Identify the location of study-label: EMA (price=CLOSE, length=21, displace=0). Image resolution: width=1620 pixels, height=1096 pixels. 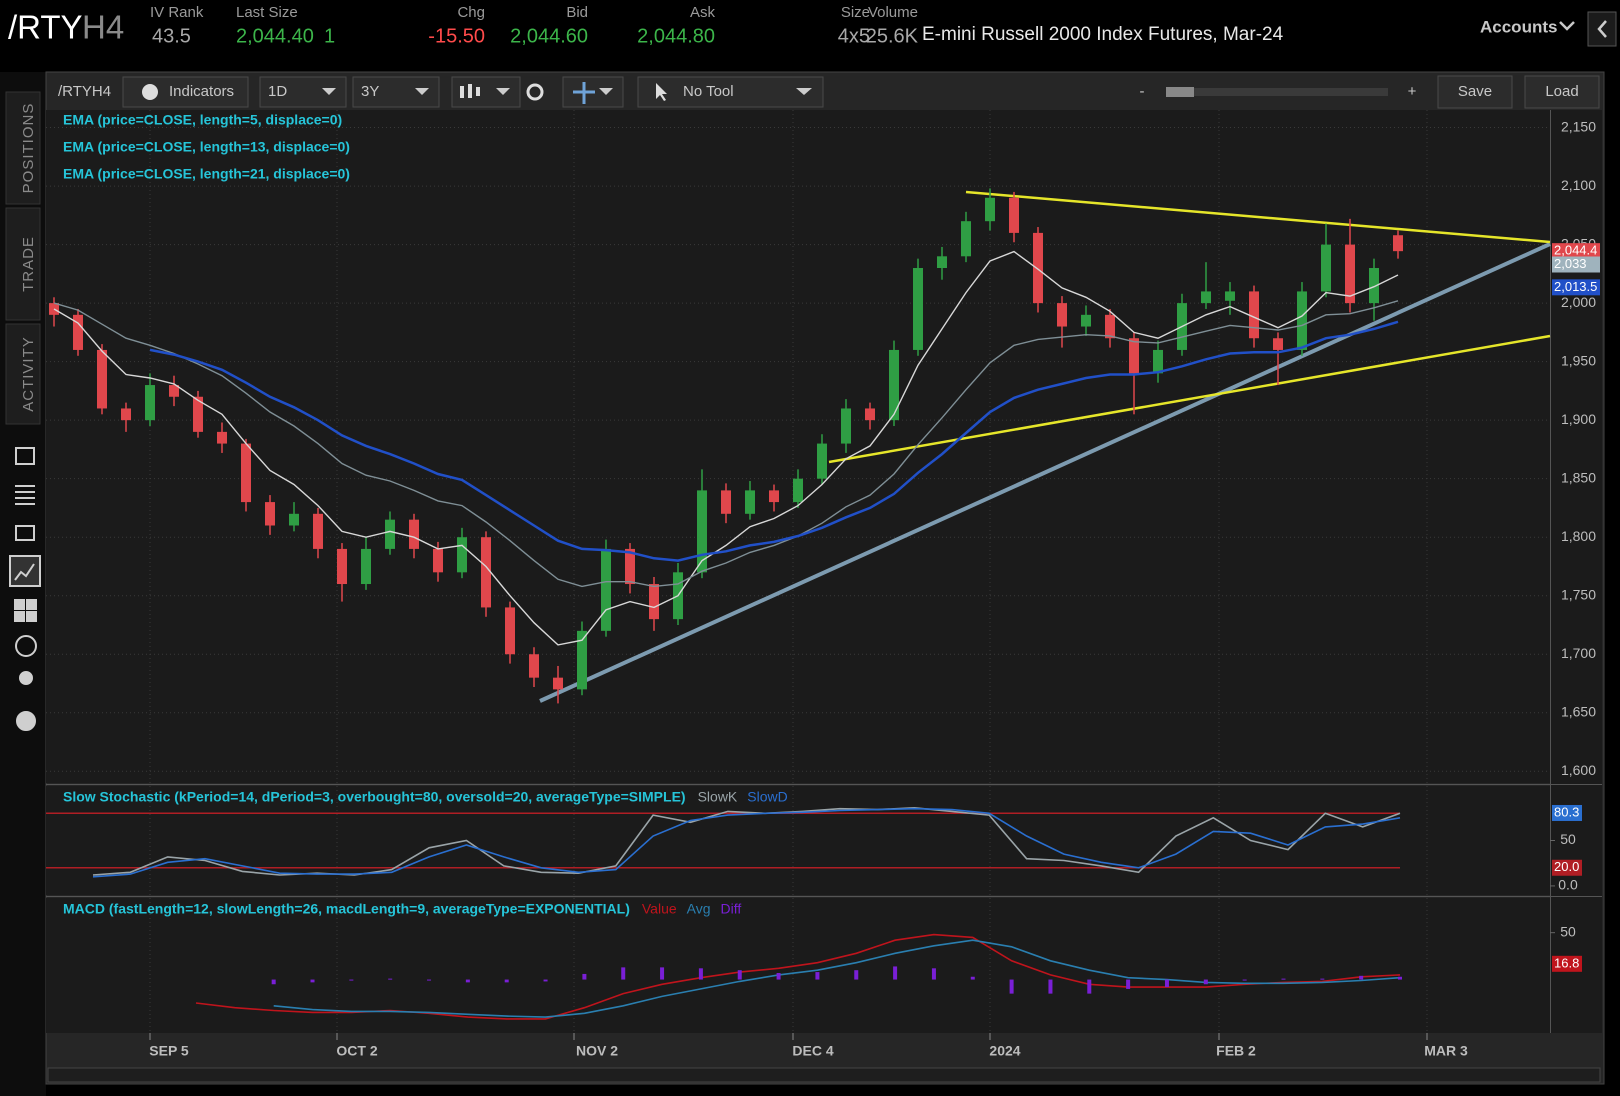
(206, 174).